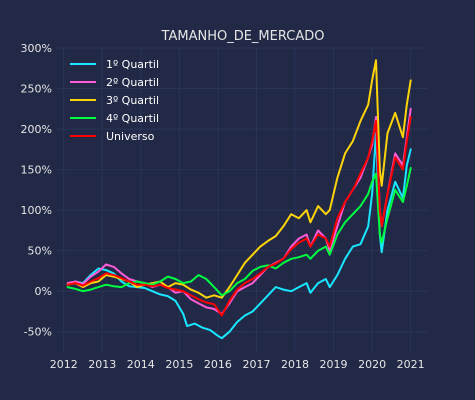  What do you see at coordinates (36, 48) in the screenshot?
I see `y-tick-label: 300%` at bounding box center [36, 48].